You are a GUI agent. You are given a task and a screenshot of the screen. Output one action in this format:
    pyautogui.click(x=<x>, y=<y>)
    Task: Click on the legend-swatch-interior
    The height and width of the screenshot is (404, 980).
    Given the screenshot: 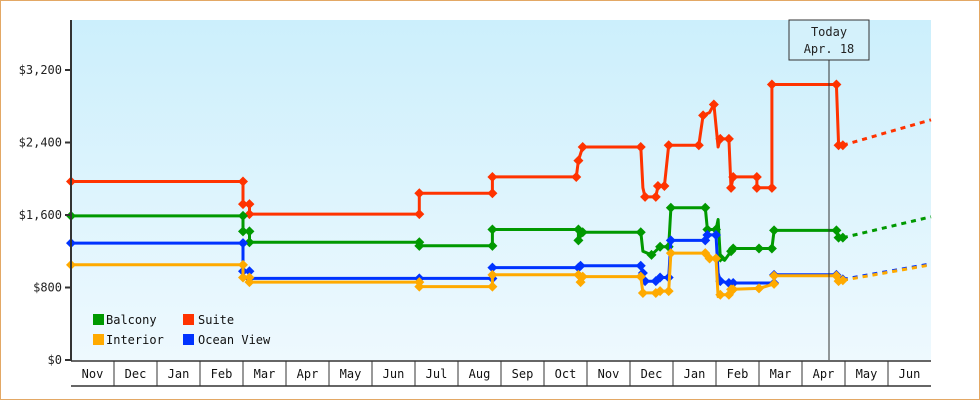 What is the action you would take?
    pyautogui.click(x=98, y=339)
    